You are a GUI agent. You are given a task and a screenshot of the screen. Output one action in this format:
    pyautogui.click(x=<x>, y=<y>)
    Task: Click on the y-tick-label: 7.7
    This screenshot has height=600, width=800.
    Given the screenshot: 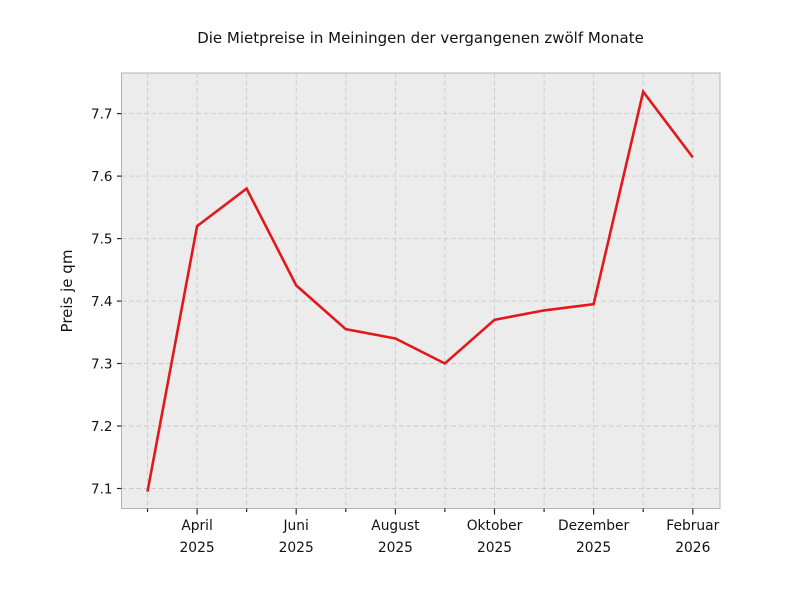 What is the action you would take?
    pyautogui.click(x=101, y=114)
    